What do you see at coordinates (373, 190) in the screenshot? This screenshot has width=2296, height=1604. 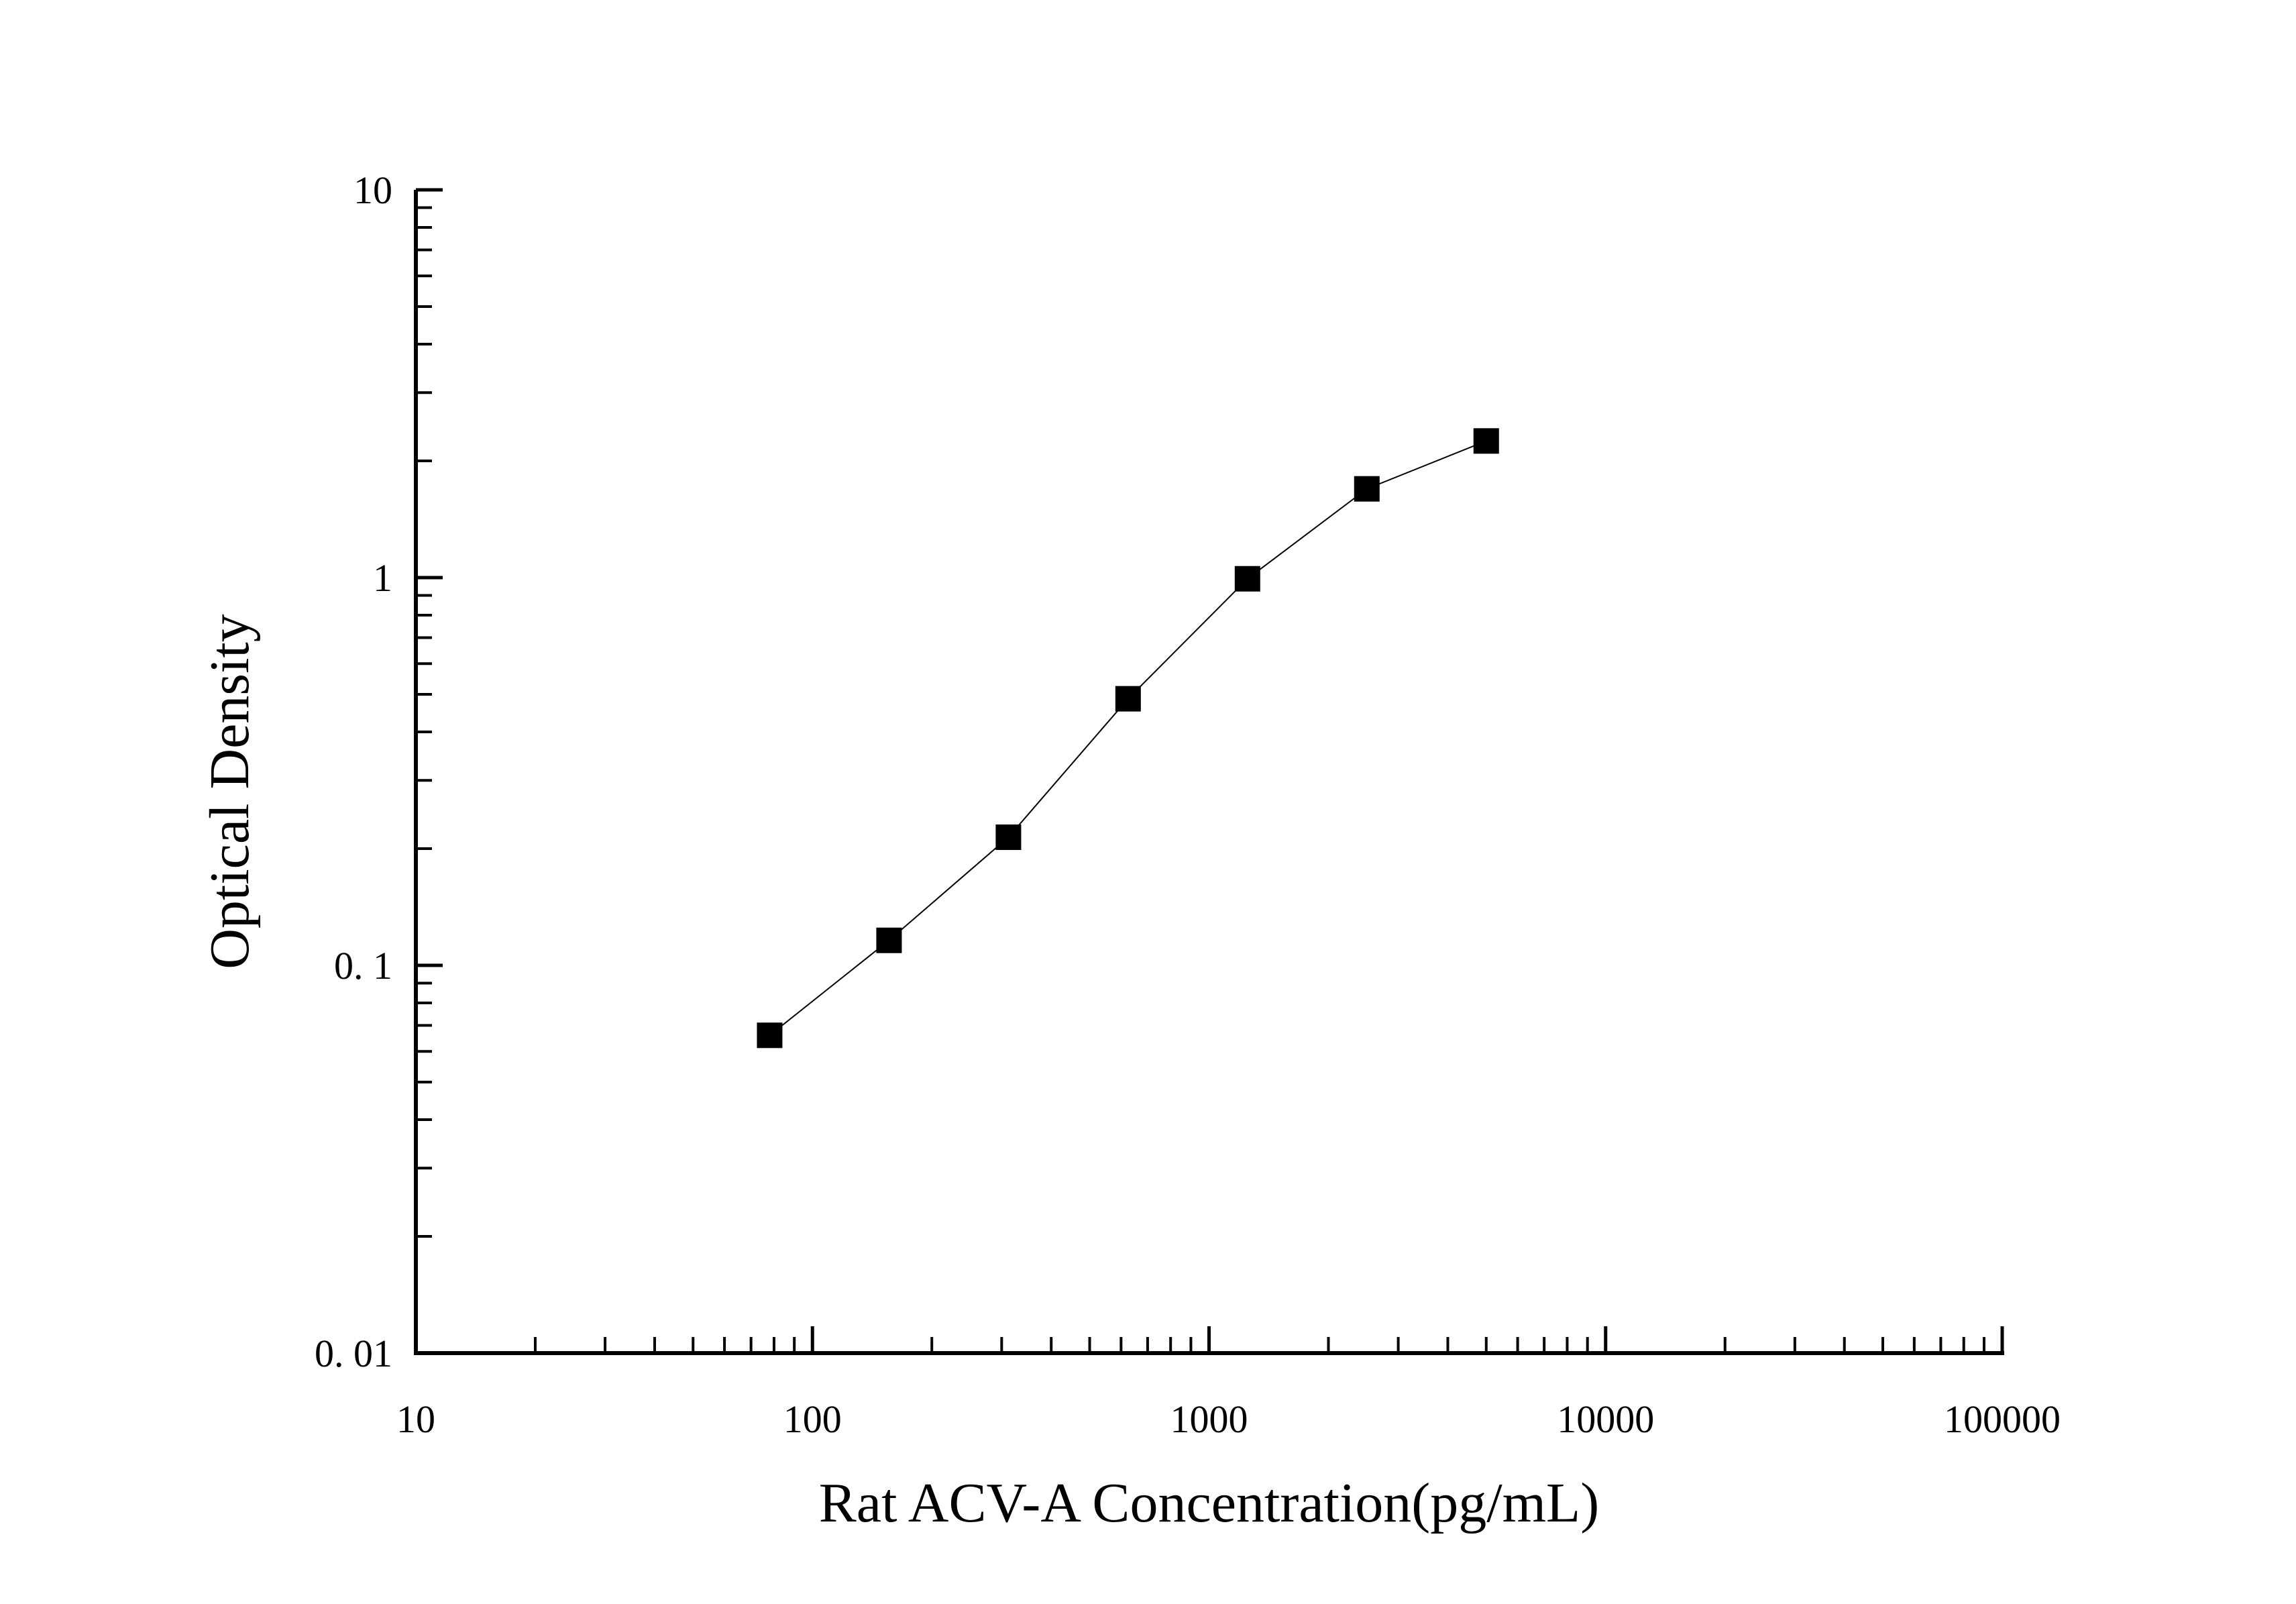 I see `y-tick-label: 10` at bounding box center [373, 190].